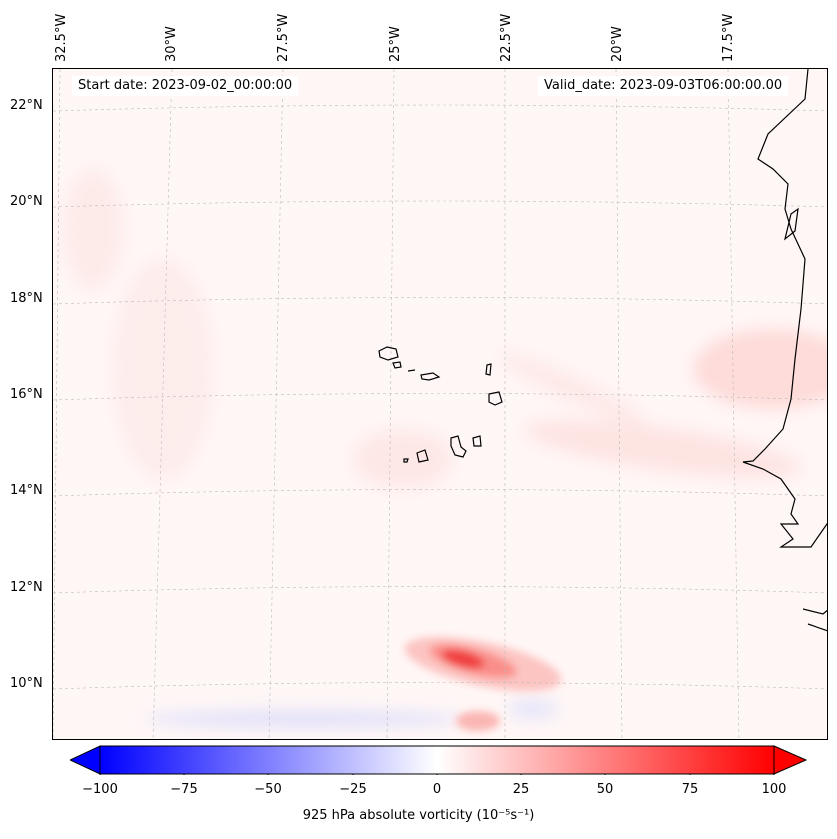 The width and height of the screenshot is (837, 839). Describe the element at coordinates (784, 350) in the screenshot. I see `coastline` at that location.